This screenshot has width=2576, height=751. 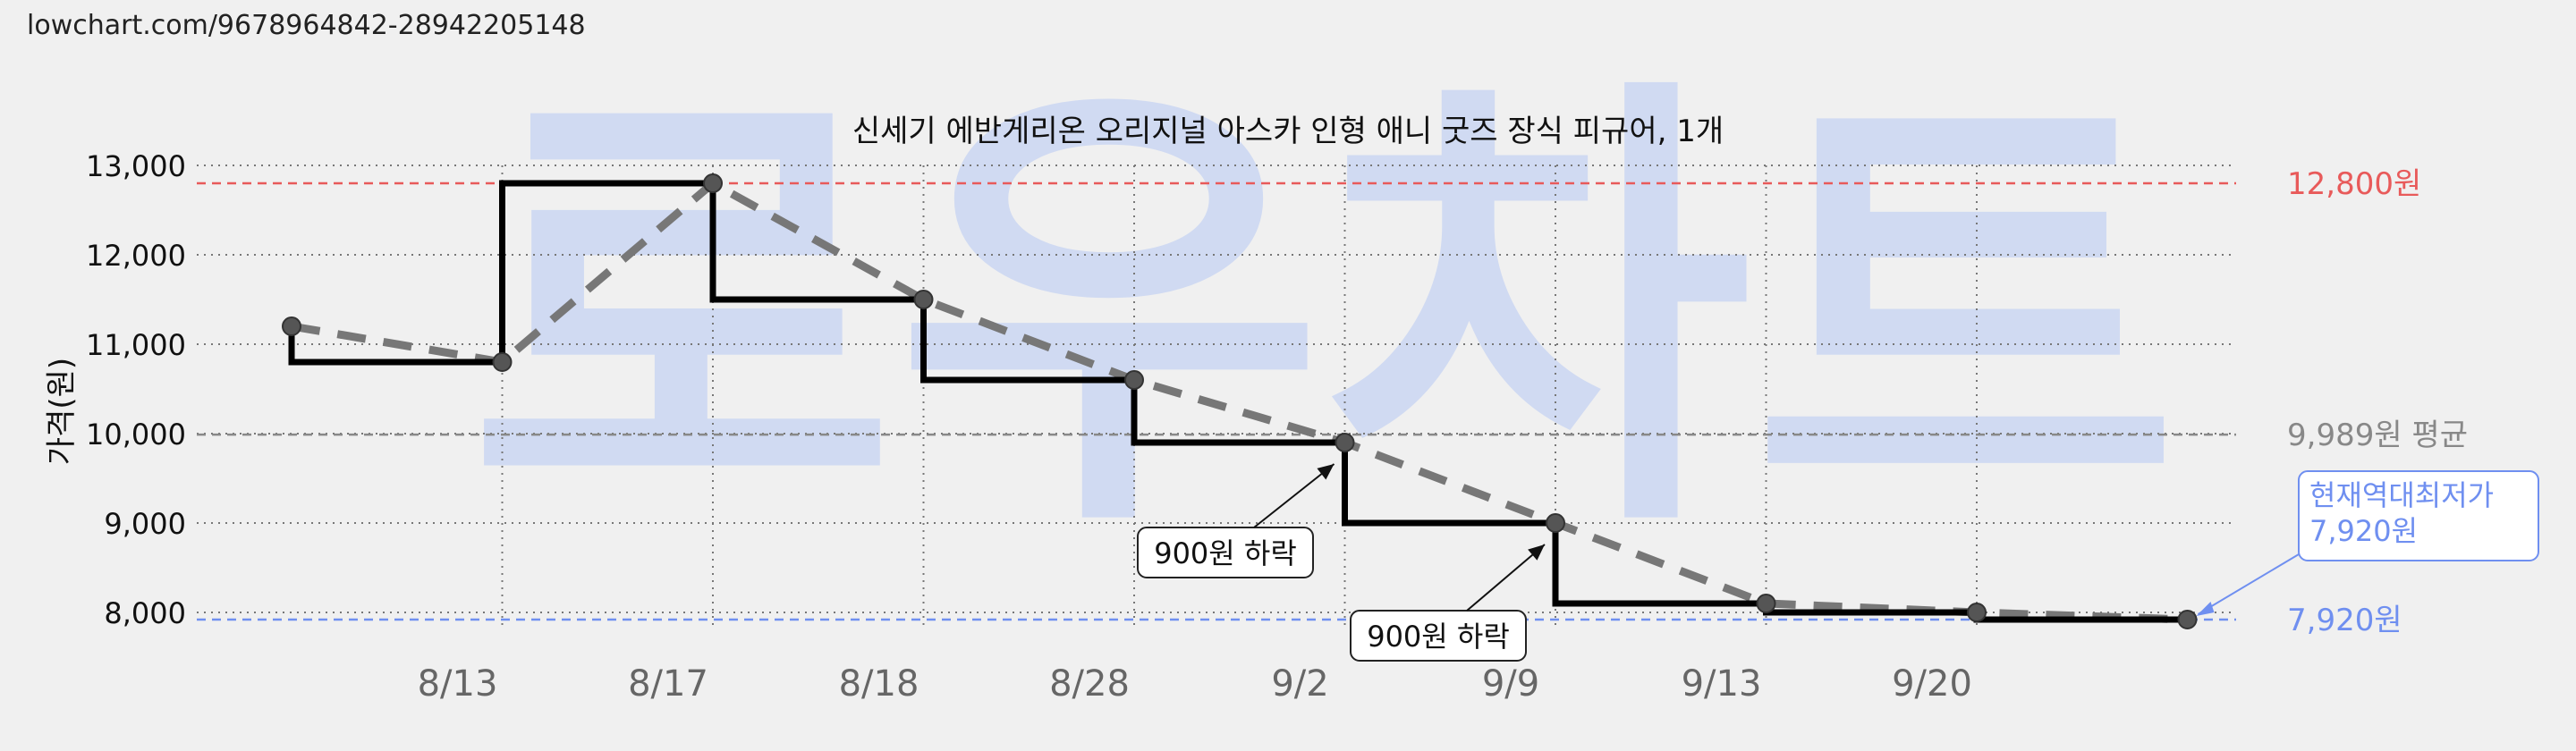 I want to click on reference-label: 9,989원 평균, so click(x=2377, y=435).